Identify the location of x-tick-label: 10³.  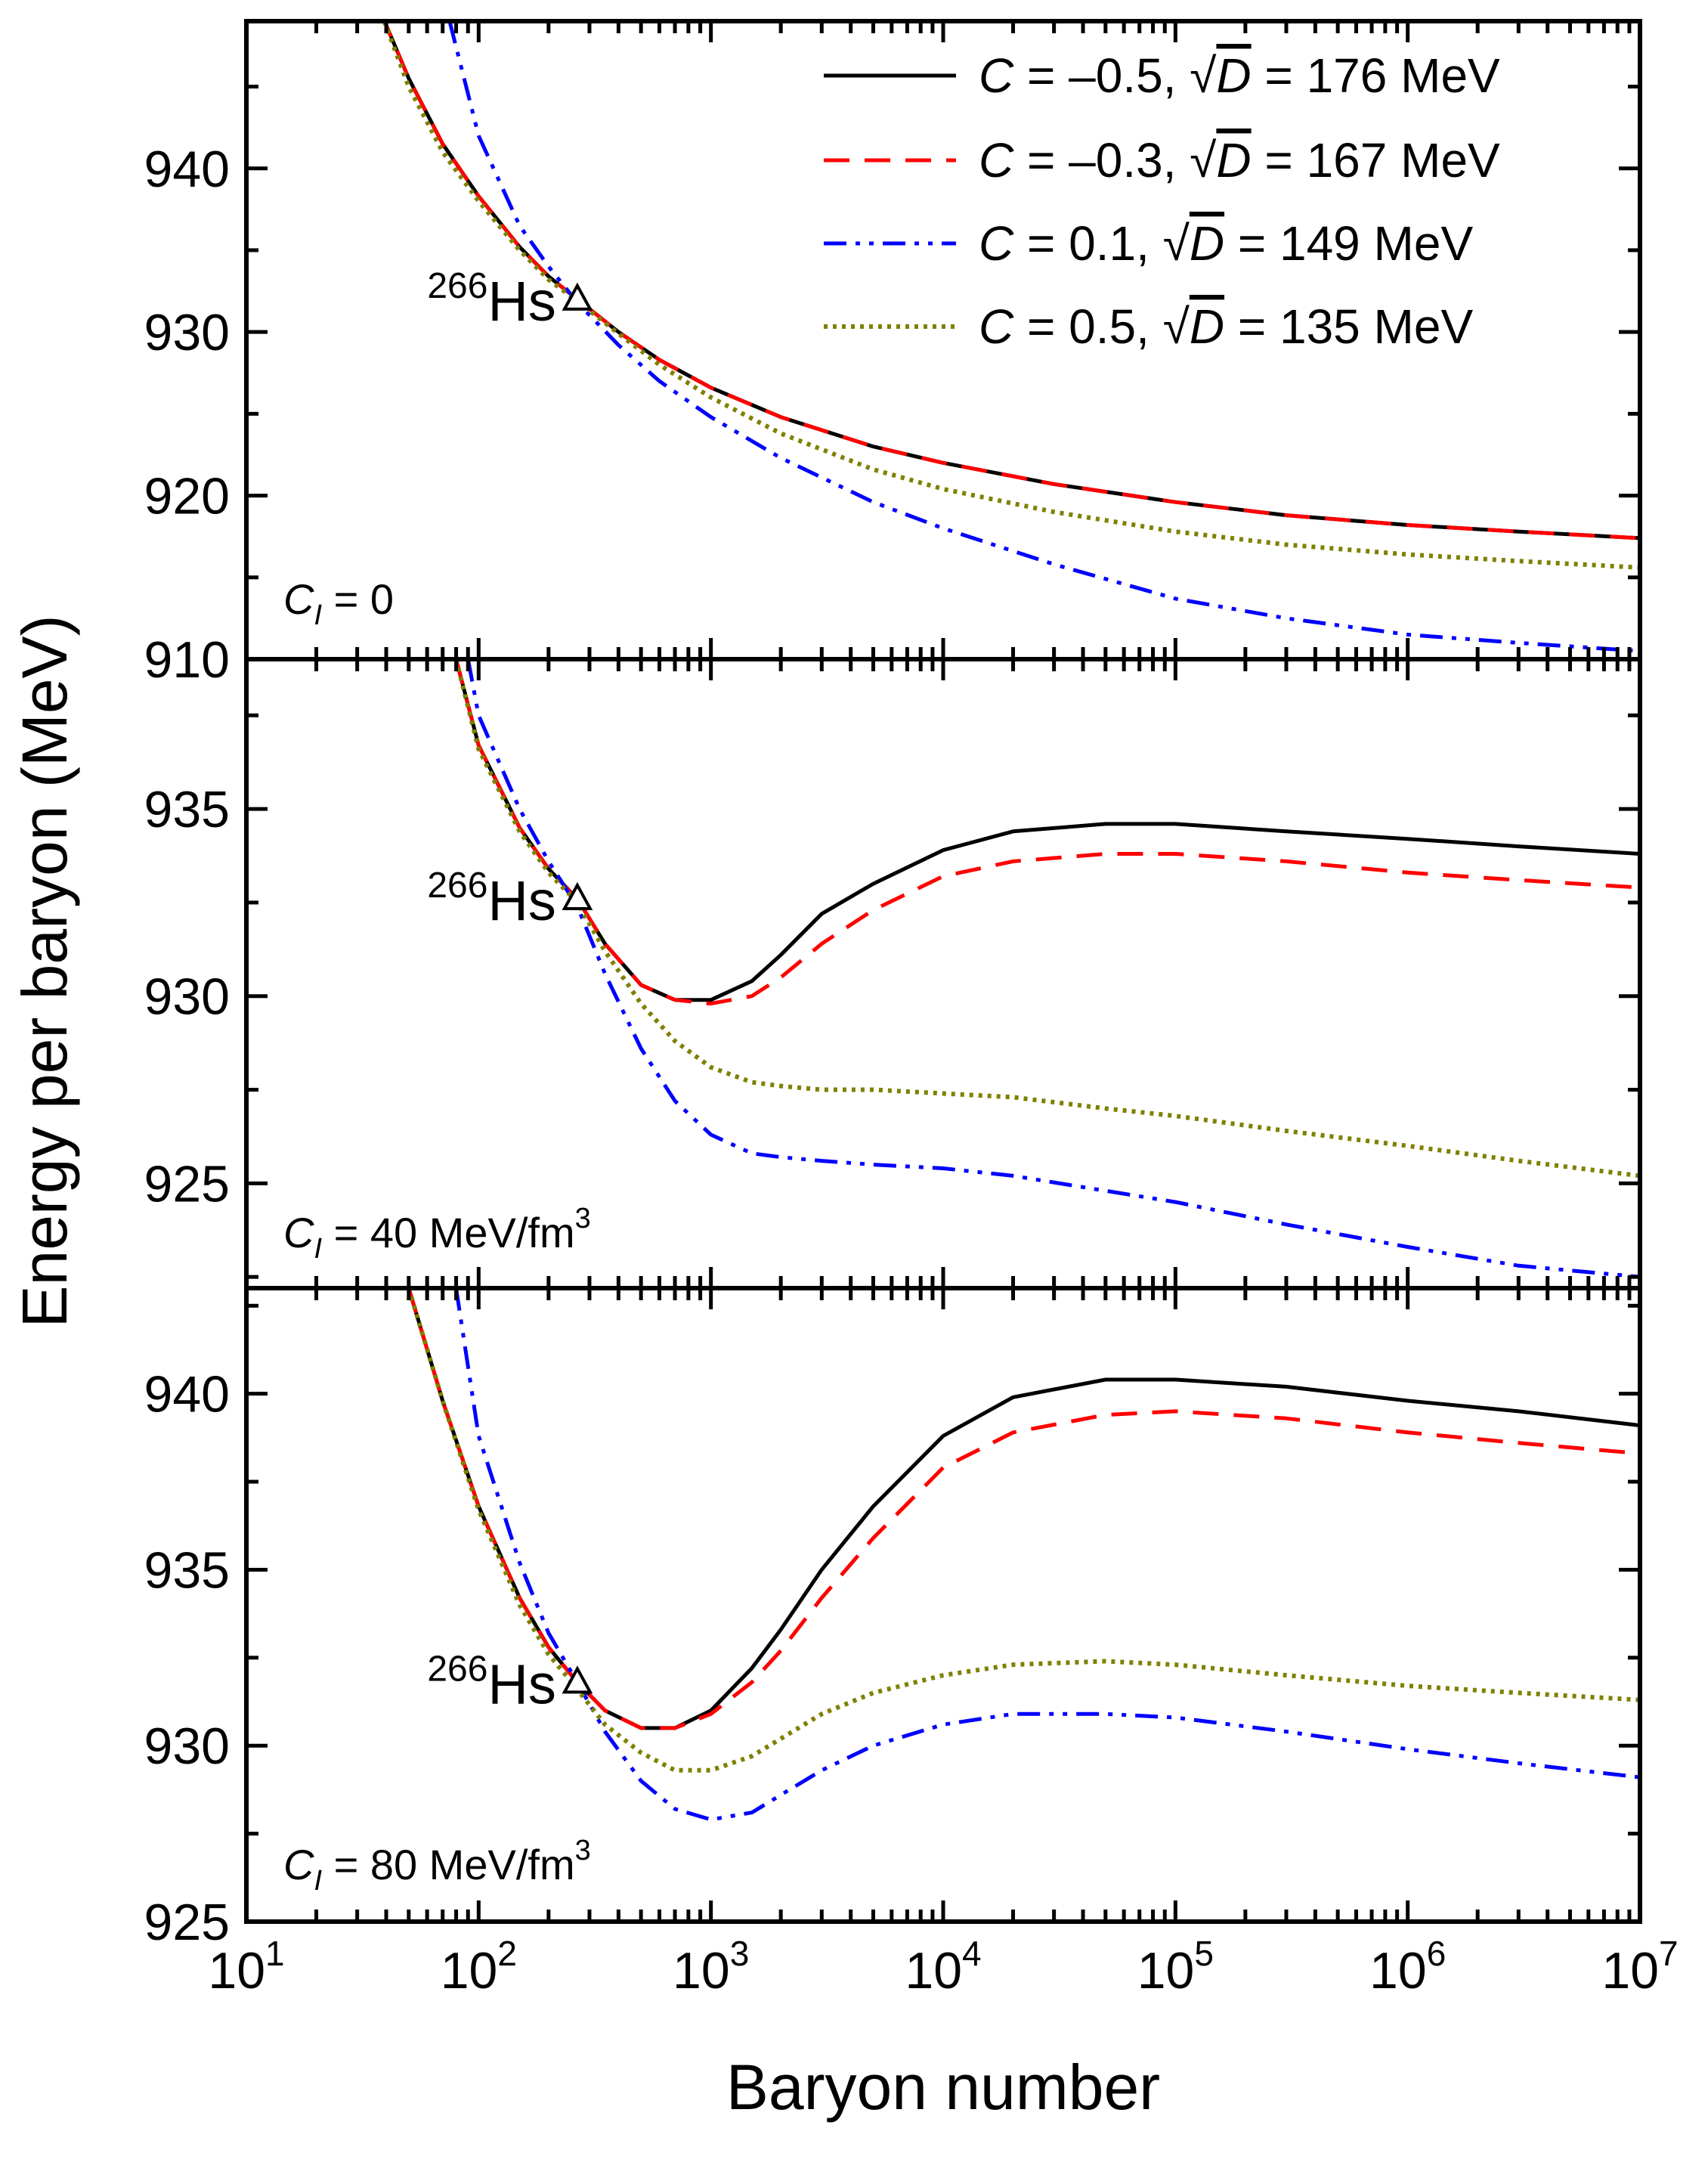
(711, 1966).